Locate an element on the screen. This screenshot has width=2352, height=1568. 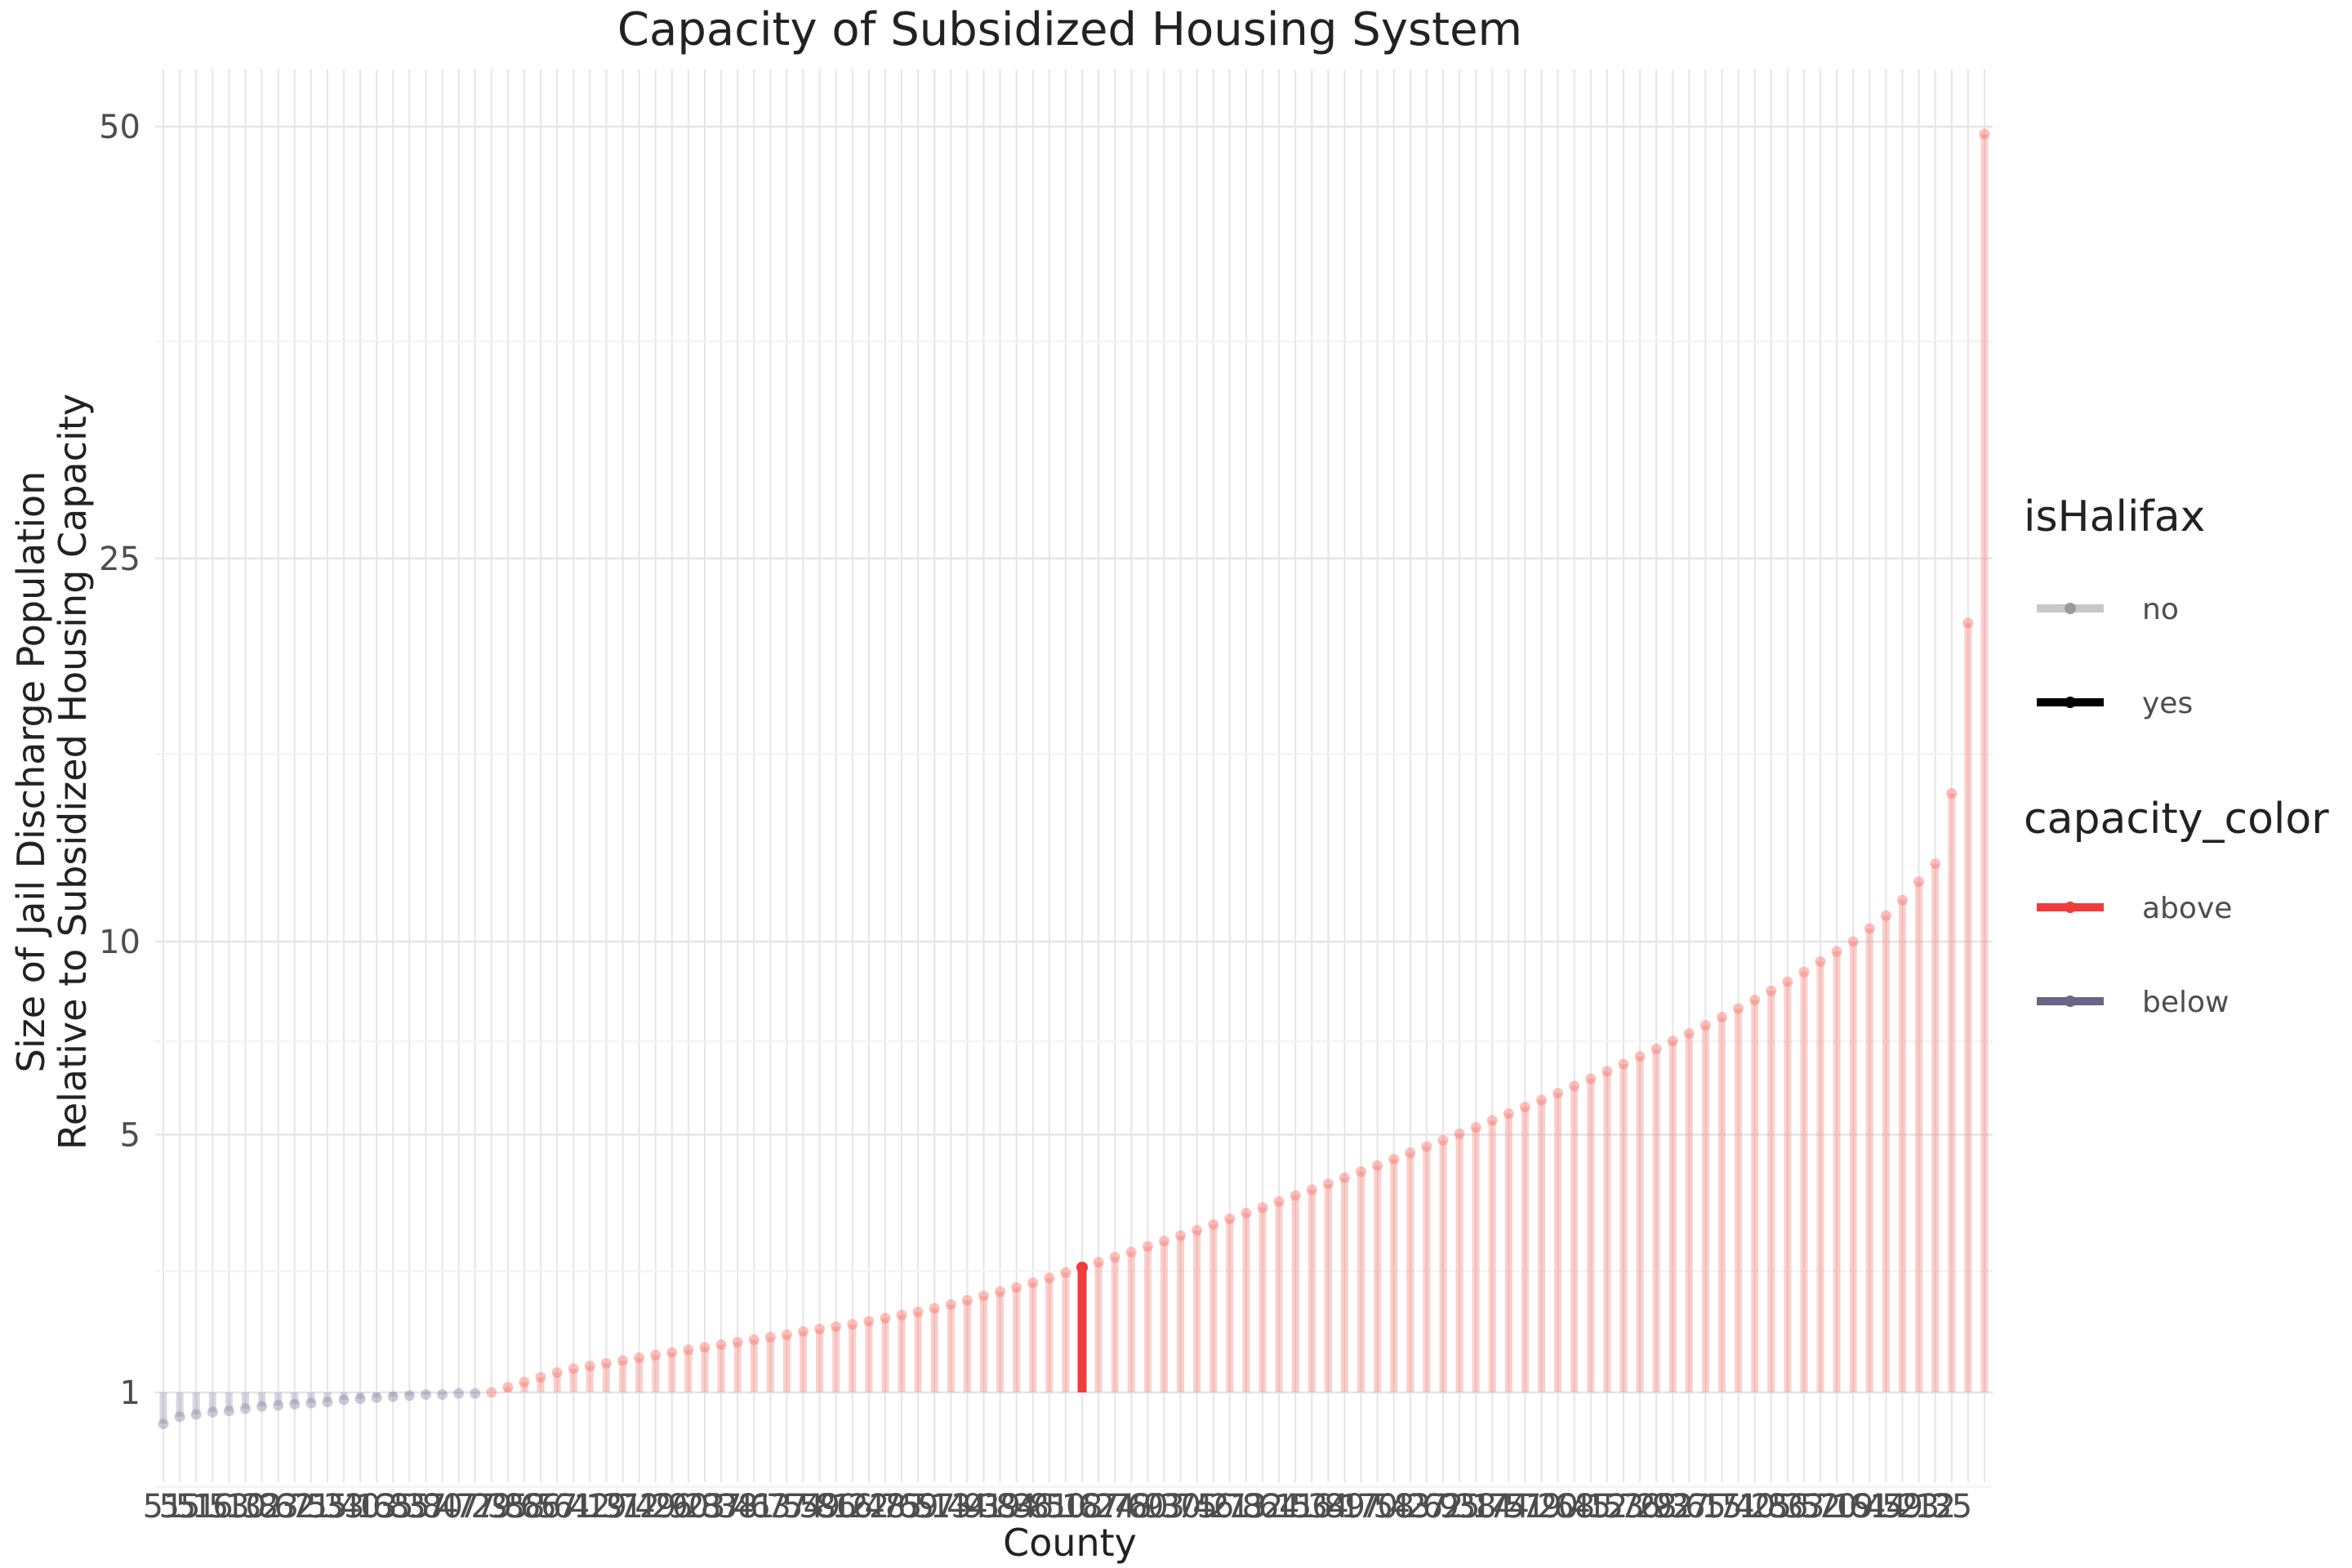
x-tick-label: 73 is located at coordinates (1246, 1507).